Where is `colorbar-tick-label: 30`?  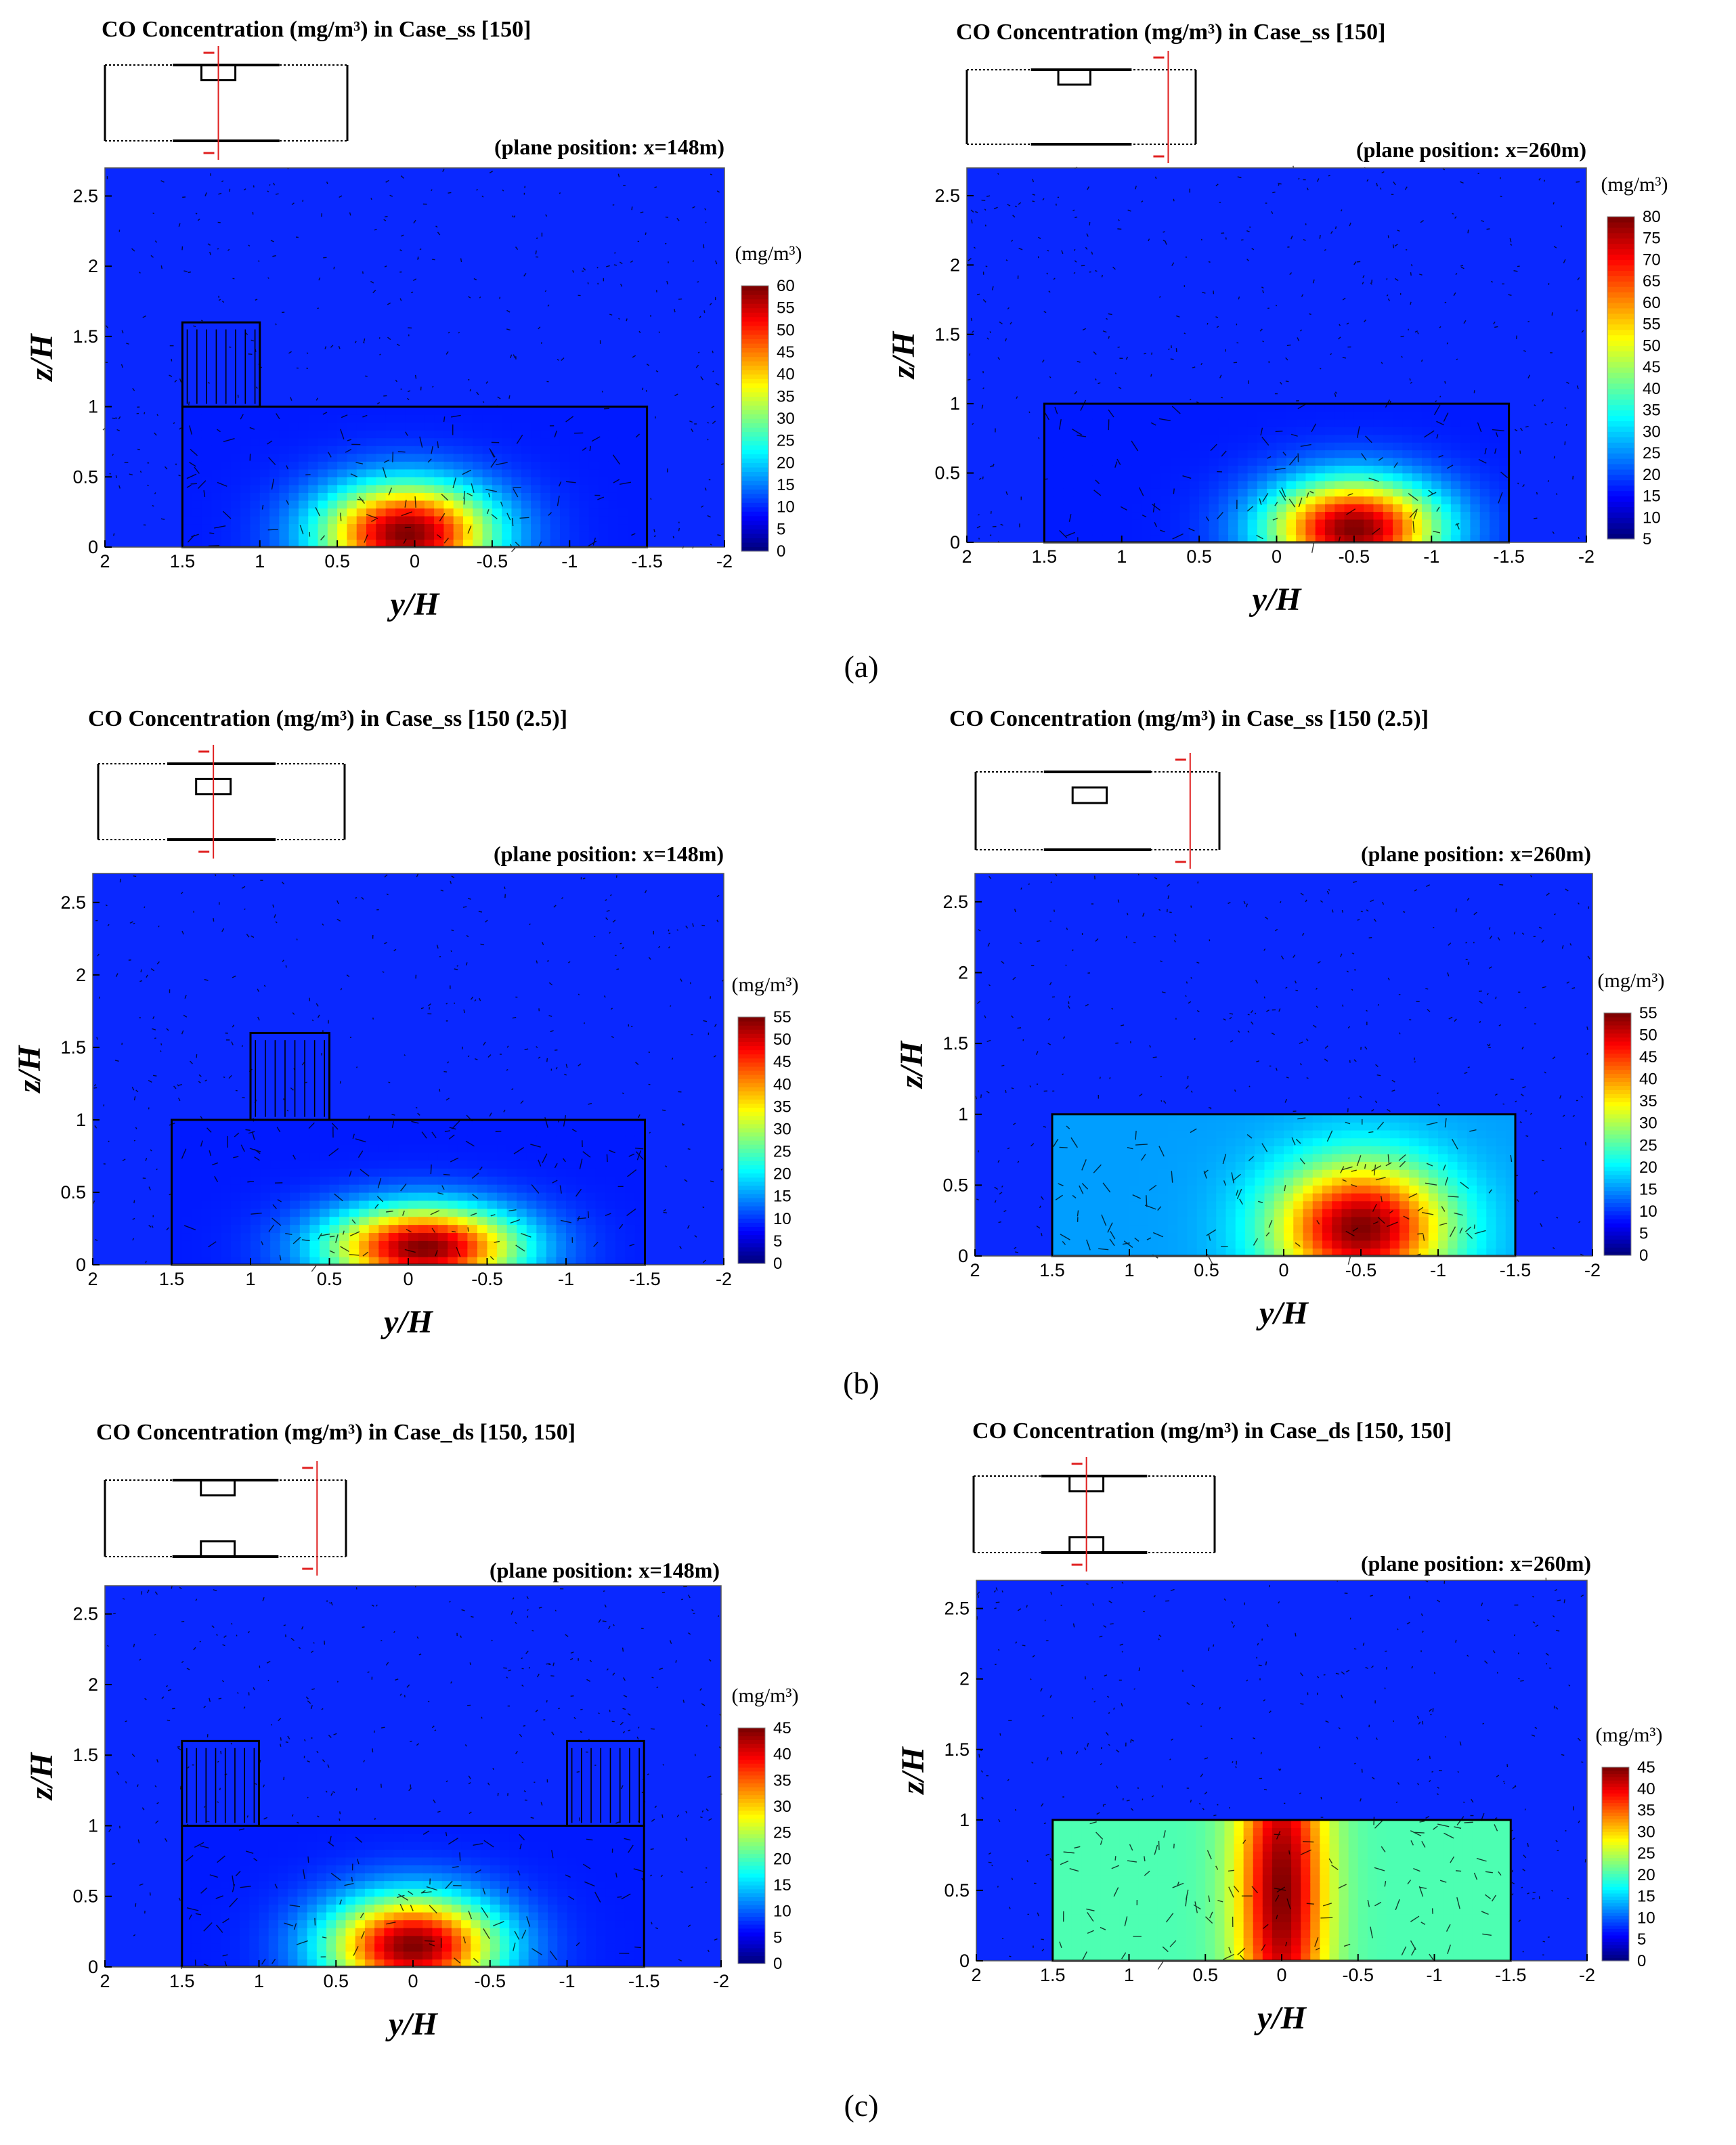 colorbar-tick-label: 30 is located at coordinates (782, 1129).